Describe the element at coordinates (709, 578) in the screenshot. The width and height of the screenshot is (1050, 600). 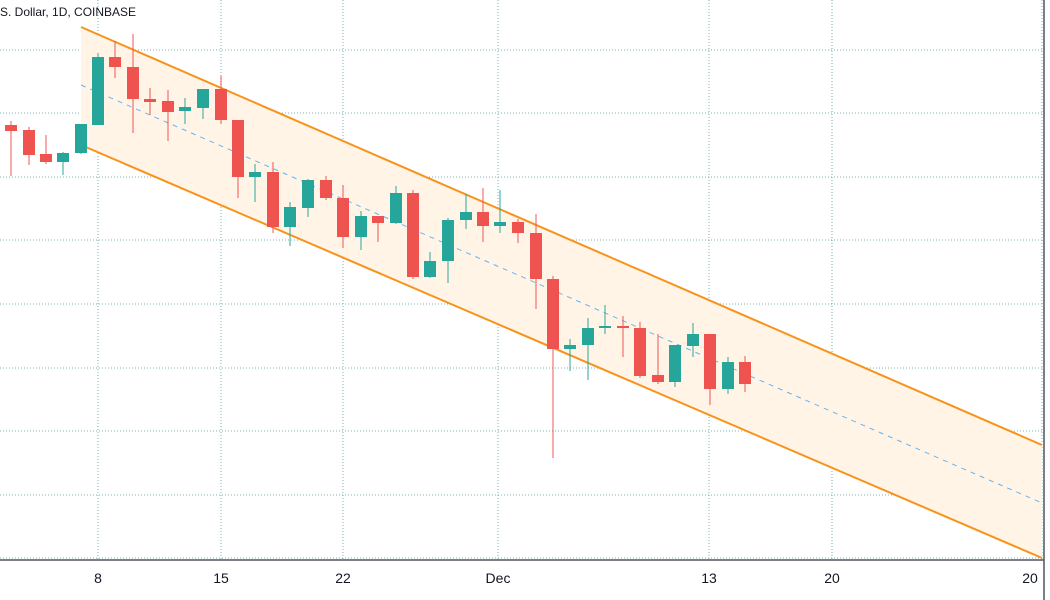
I see `x-tick-label: 13` at that location.